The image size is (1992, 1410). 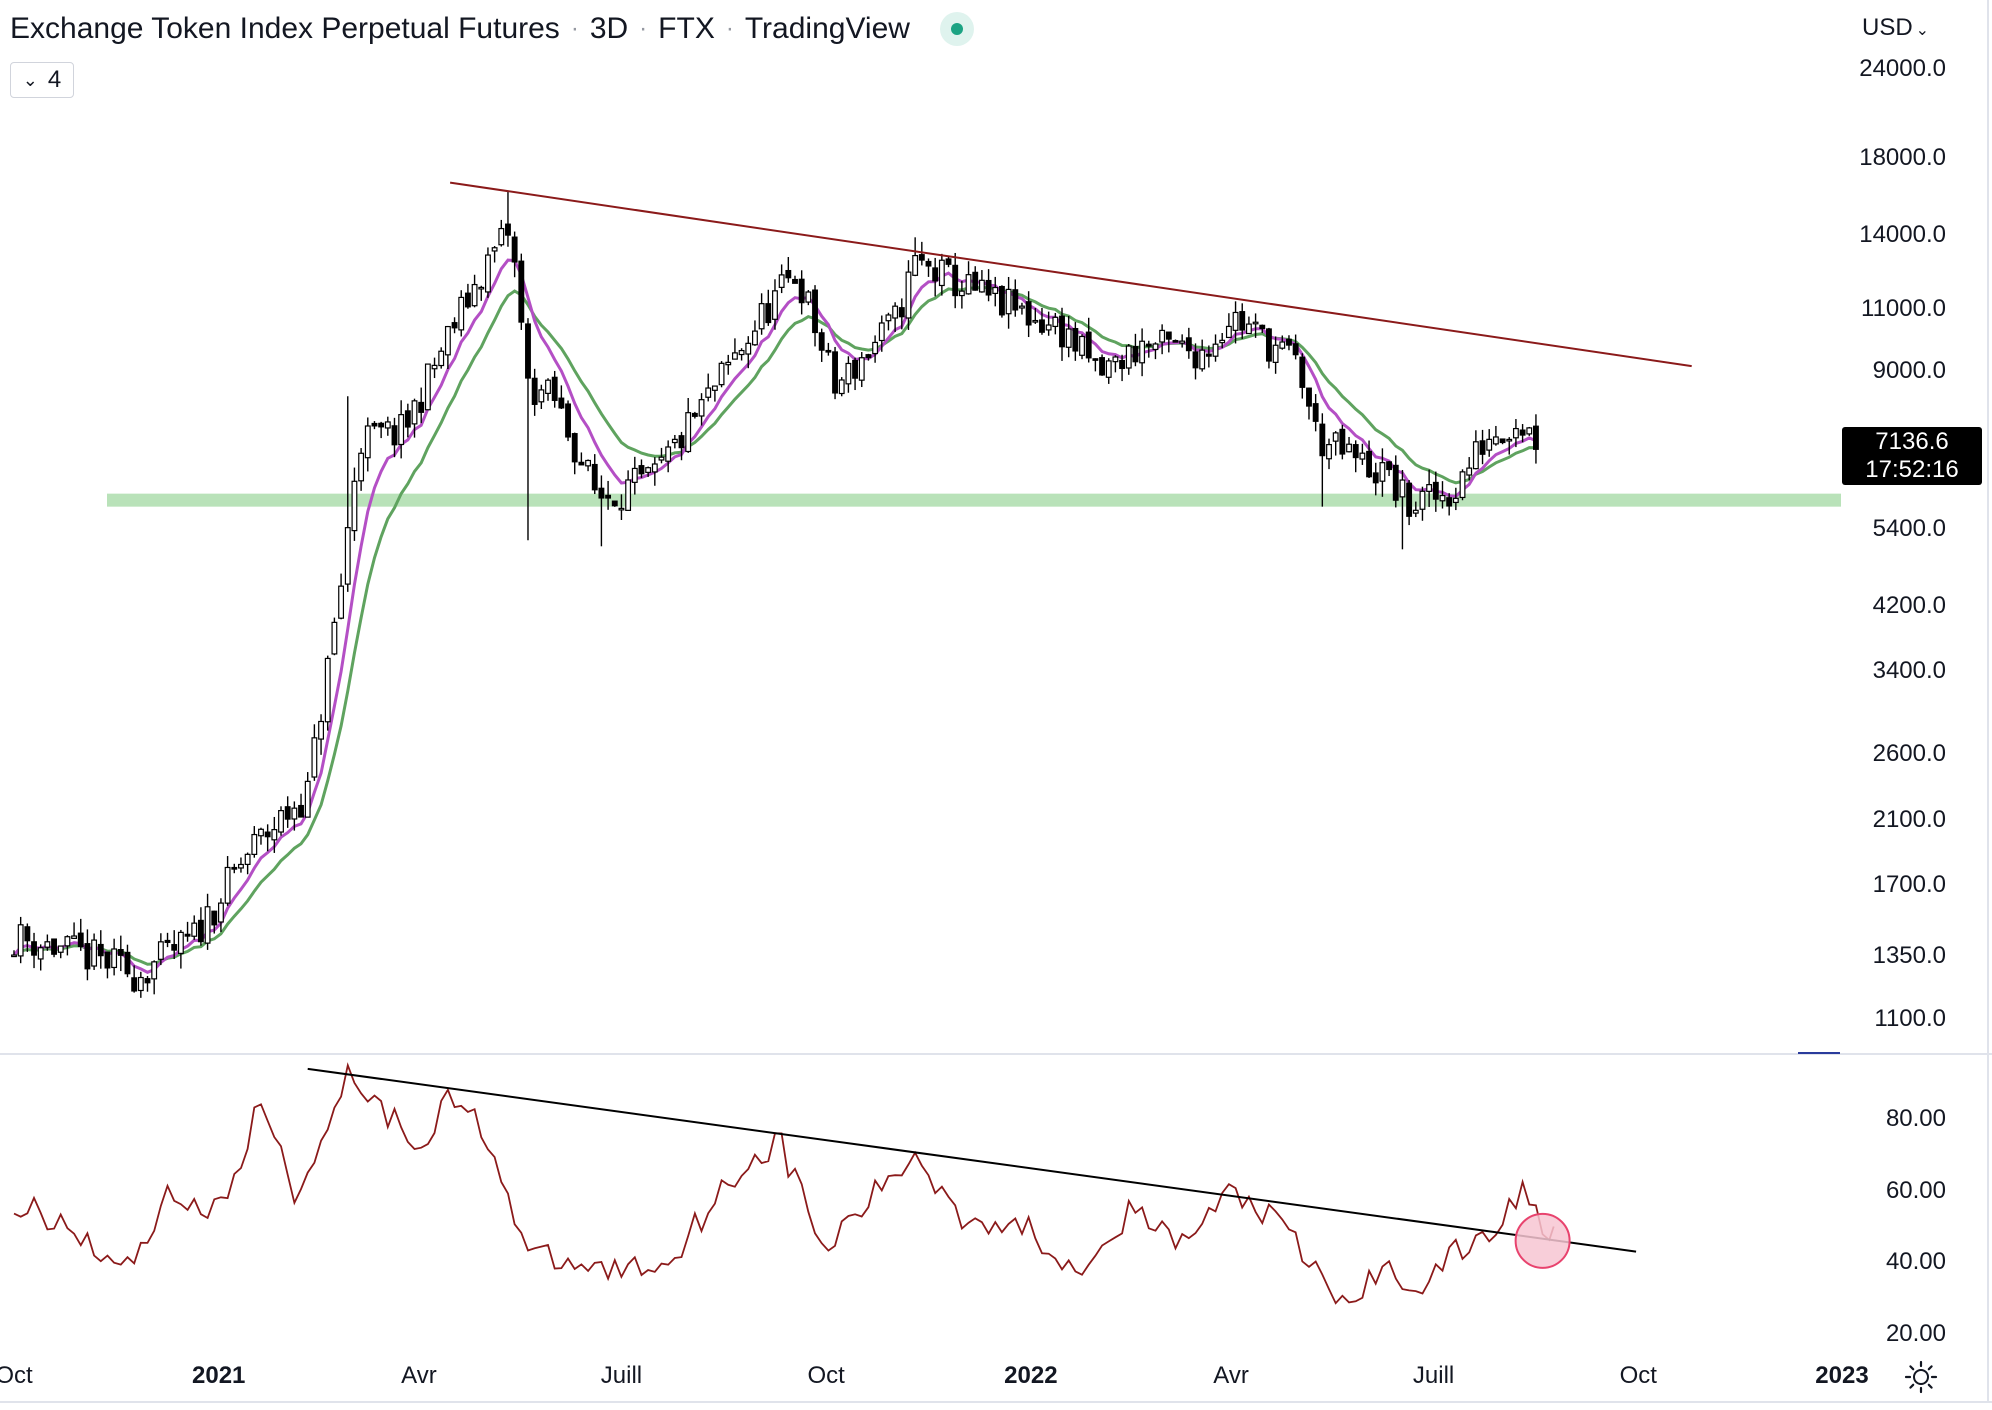 I want to click on interval-label: 3D, so click(x=609, y=28).